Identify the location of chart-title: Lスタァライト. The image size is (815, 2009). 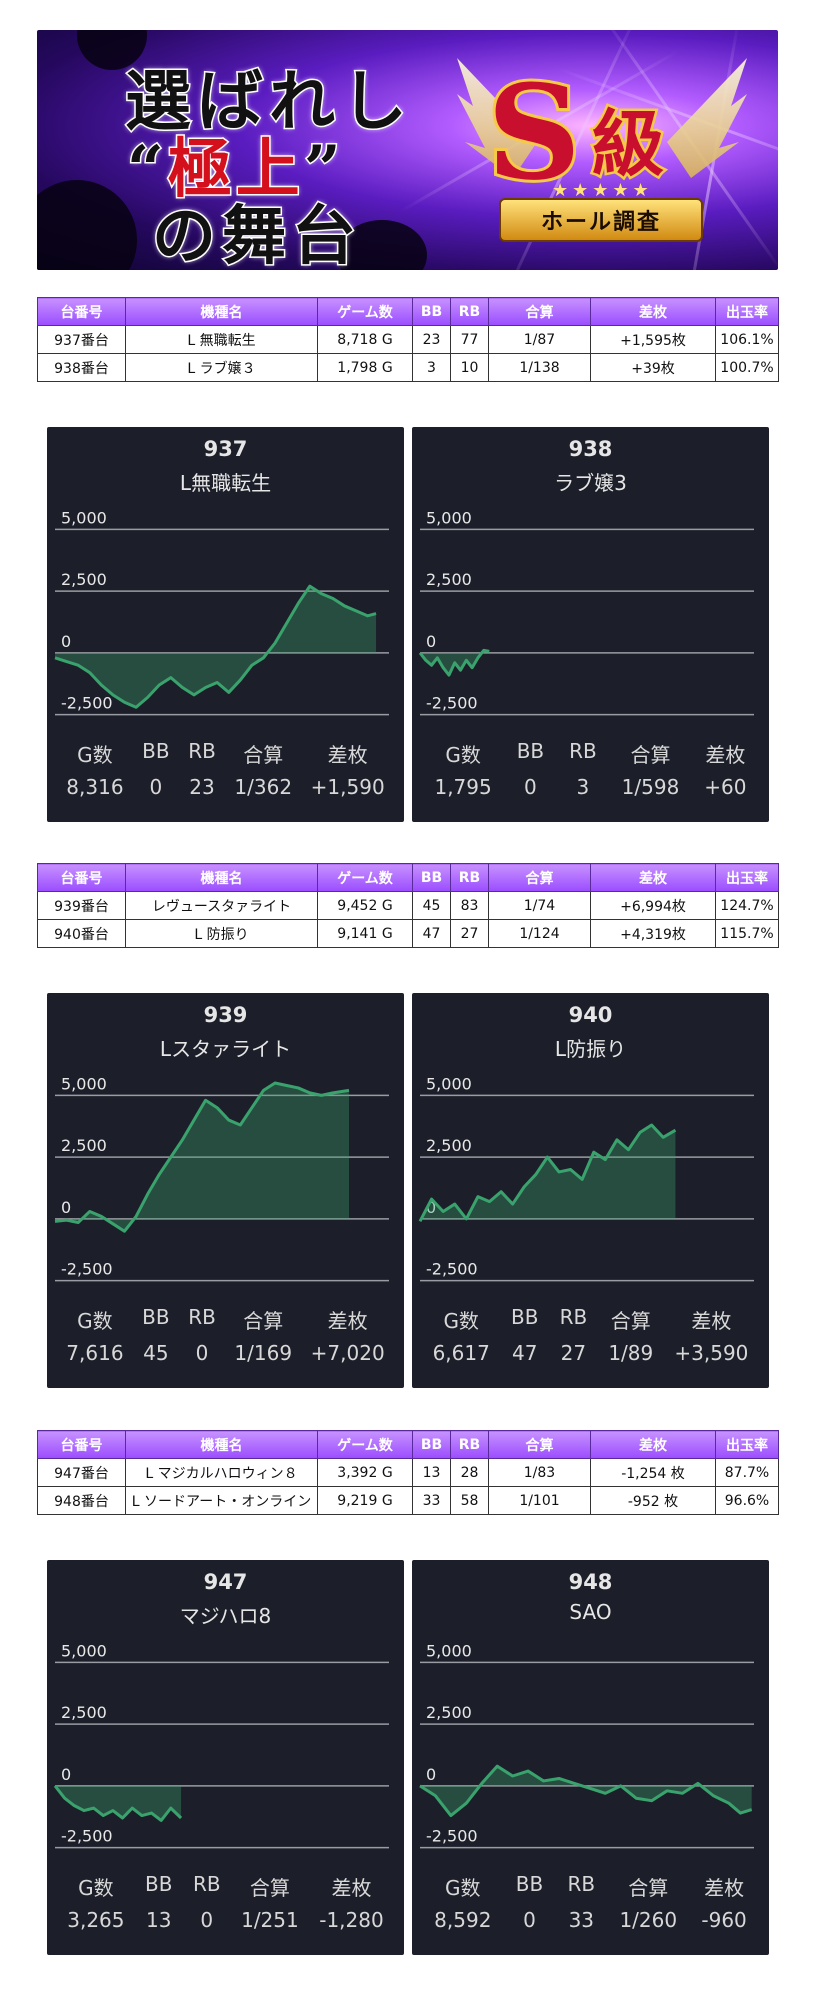
(225, 1049).